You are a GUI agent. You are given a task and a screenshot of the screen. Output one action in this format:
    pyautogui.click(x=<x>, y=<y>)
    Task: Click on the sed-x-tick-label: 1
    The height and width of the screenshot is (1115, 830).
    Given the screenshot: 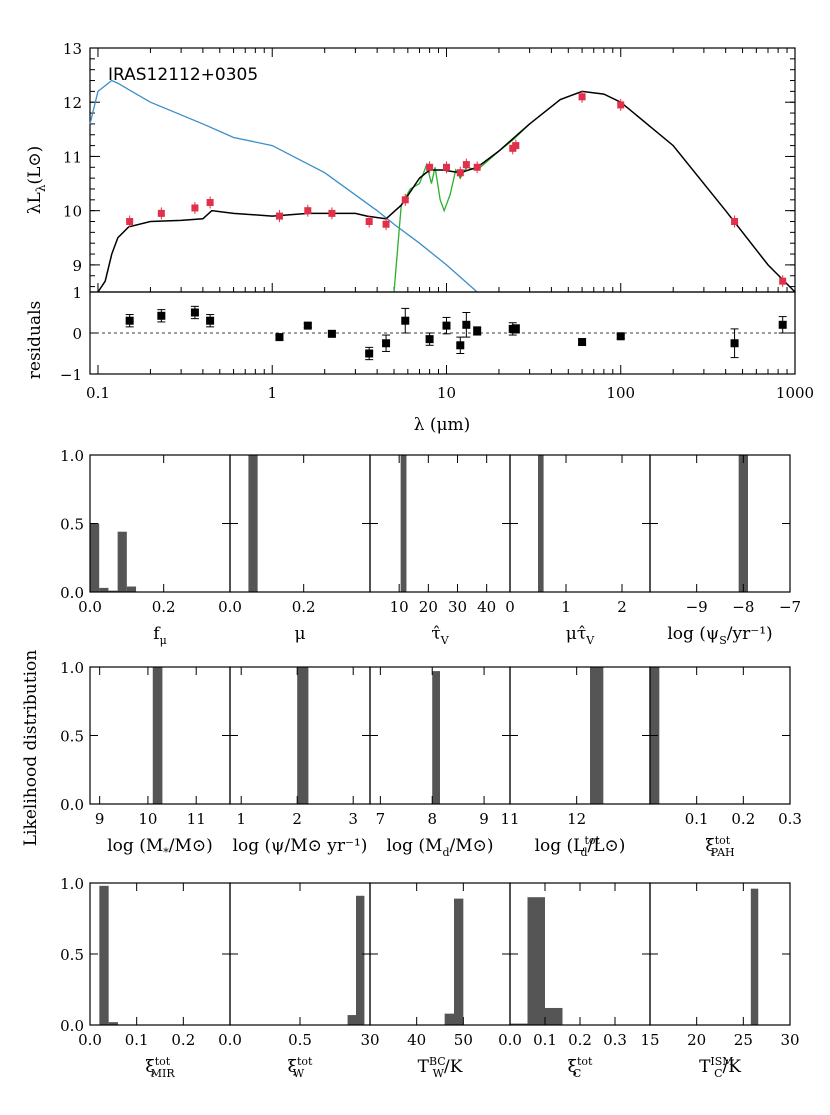 What is the action you would take?
    pyautogui.click(x=272, y=393)
    